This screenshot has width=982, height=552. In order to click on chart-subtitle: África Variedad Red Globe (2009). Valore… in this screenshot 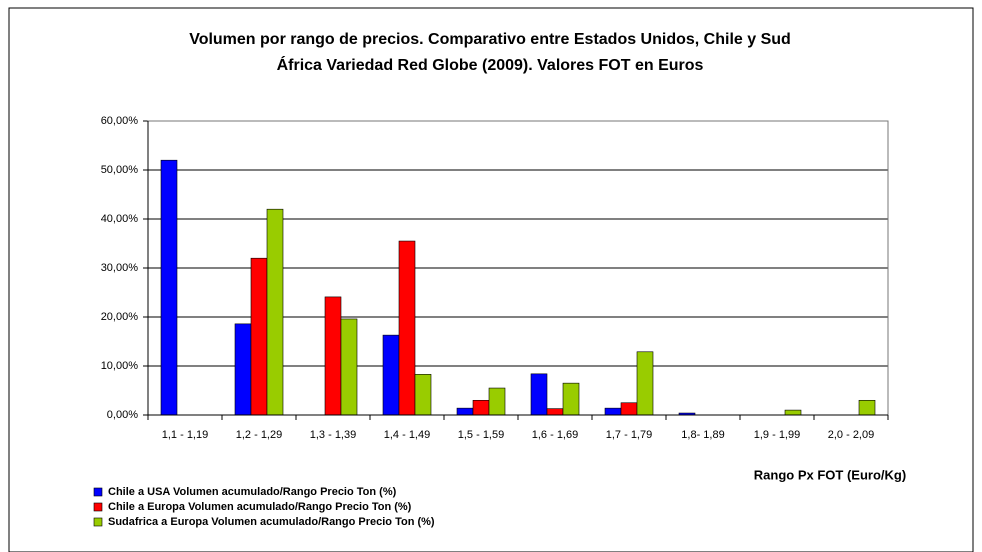, I will do `click(490, 64)`.